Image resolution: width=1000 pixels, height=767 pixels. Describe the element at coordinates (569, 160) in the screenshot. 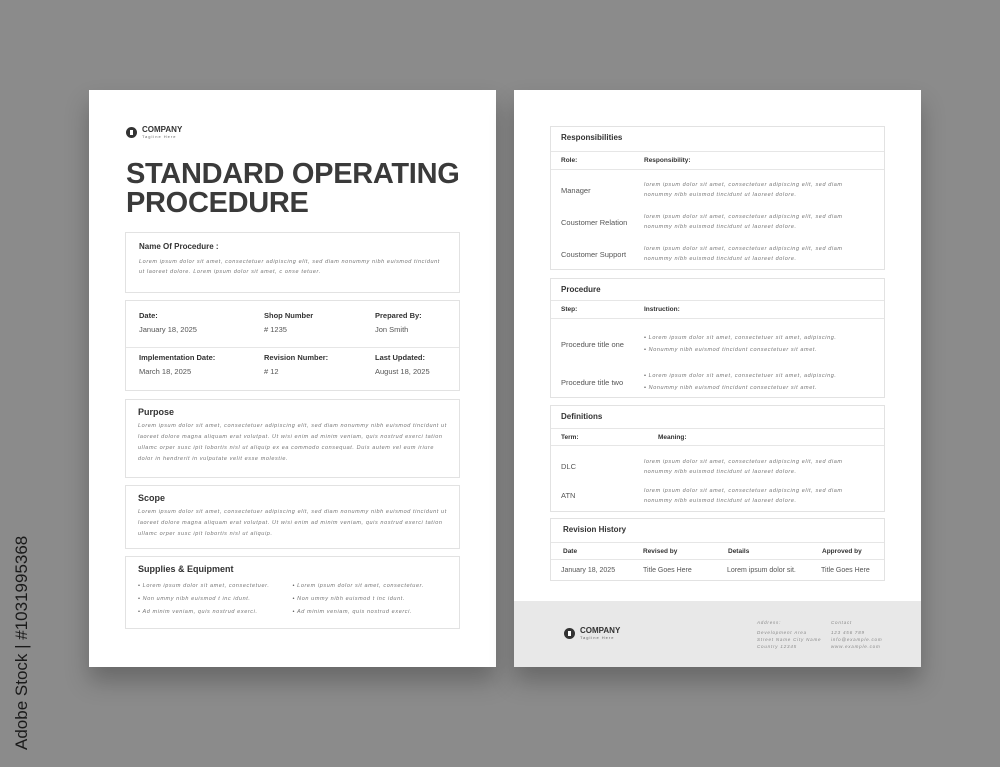

I see `column-header: Role:` at that location.